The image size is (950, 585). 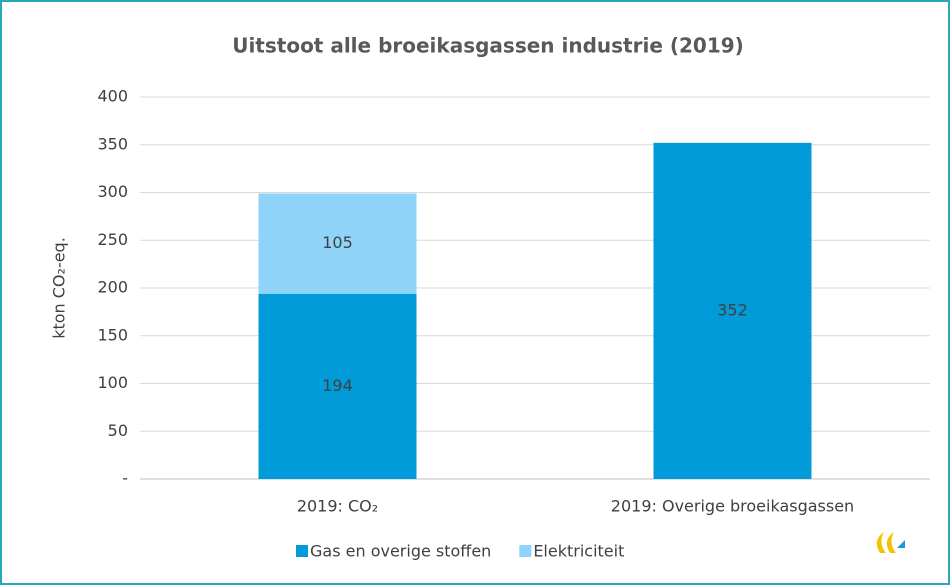 I want to click on legend-label: Gas en overige stoffen, so click(x=400, y=551).